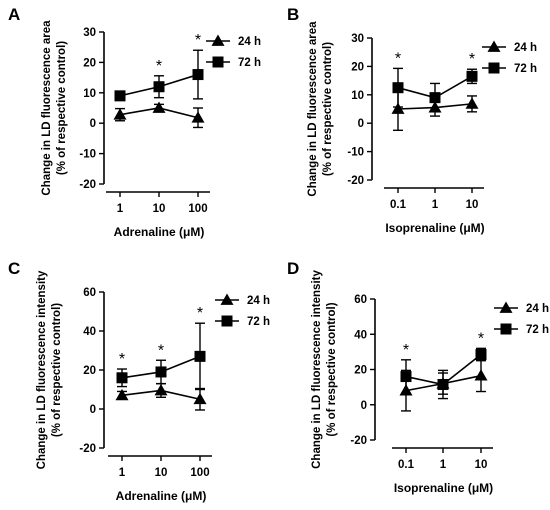  I want to click on panel-letter: A, so click(14, 14).